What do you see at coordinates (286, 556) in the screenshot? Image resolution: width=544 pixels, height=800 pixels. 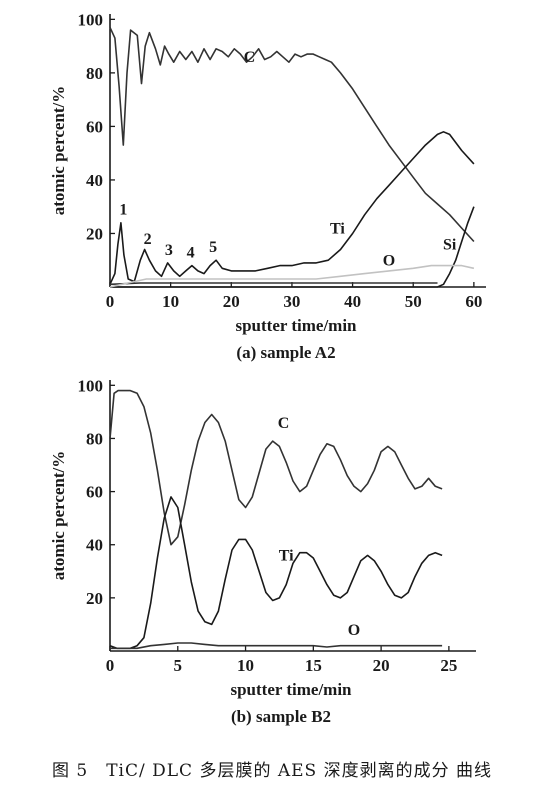 I see `chart-b-annotation-ti: Ti` at bounding box center [286, 556].